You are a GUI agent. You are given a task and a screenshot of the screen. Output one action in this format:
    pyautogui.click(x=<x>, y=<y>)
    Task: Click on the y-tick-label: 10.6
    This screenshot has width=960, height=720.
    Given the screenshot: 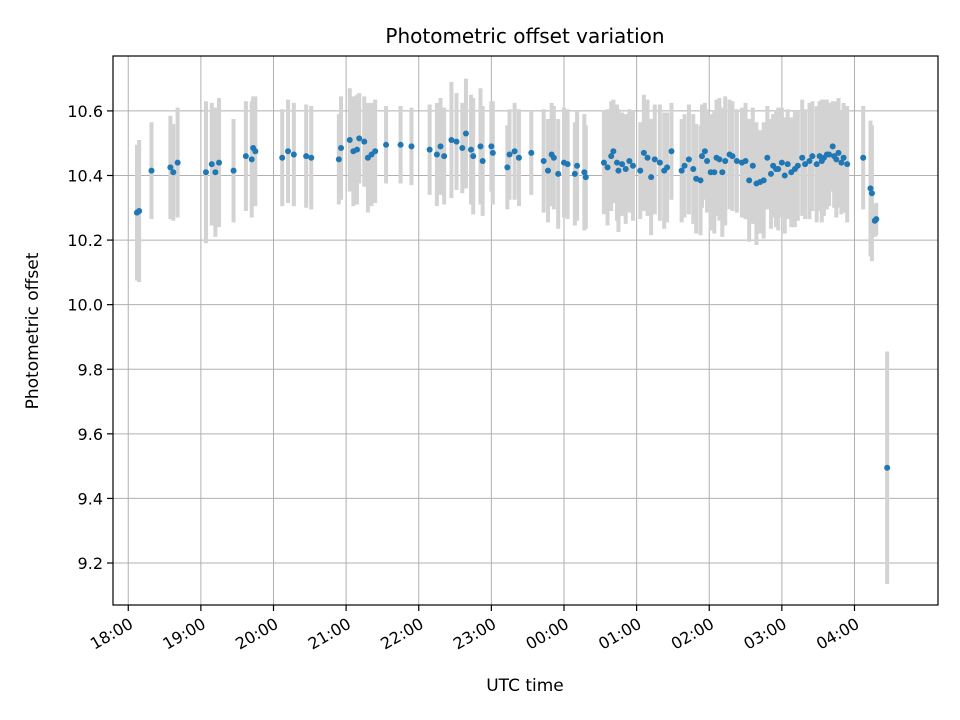 What is the action you would take?
    pyautogui.click(x=85, y=111)
    